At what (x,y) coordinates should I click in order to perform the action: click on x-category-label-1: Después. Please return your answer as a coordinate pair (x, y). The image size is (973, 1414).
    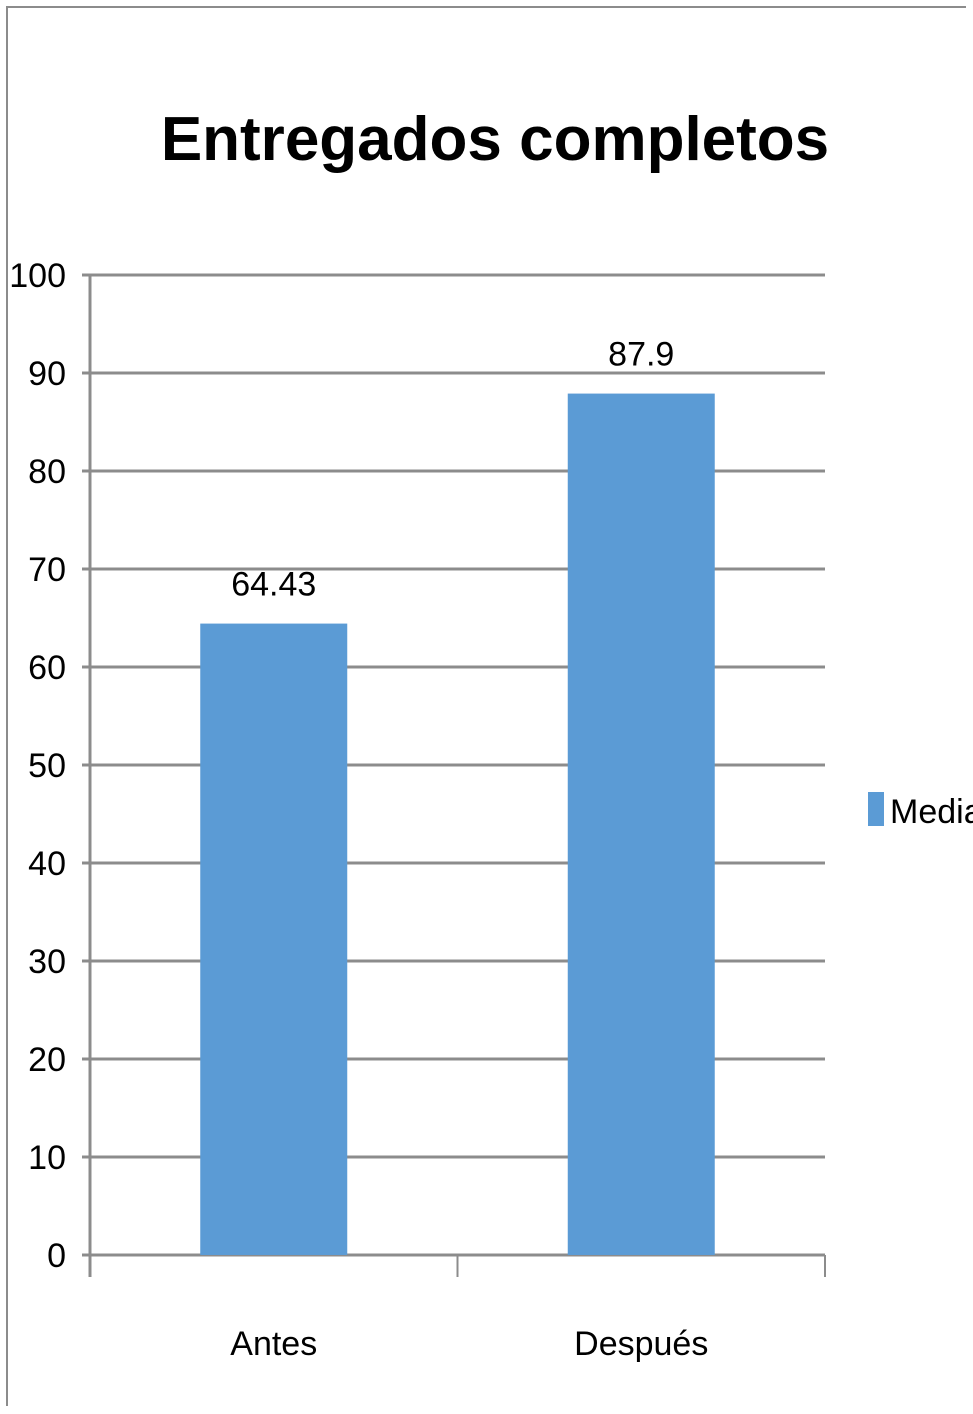
    Looking at the image, I should click on (641, 1344).